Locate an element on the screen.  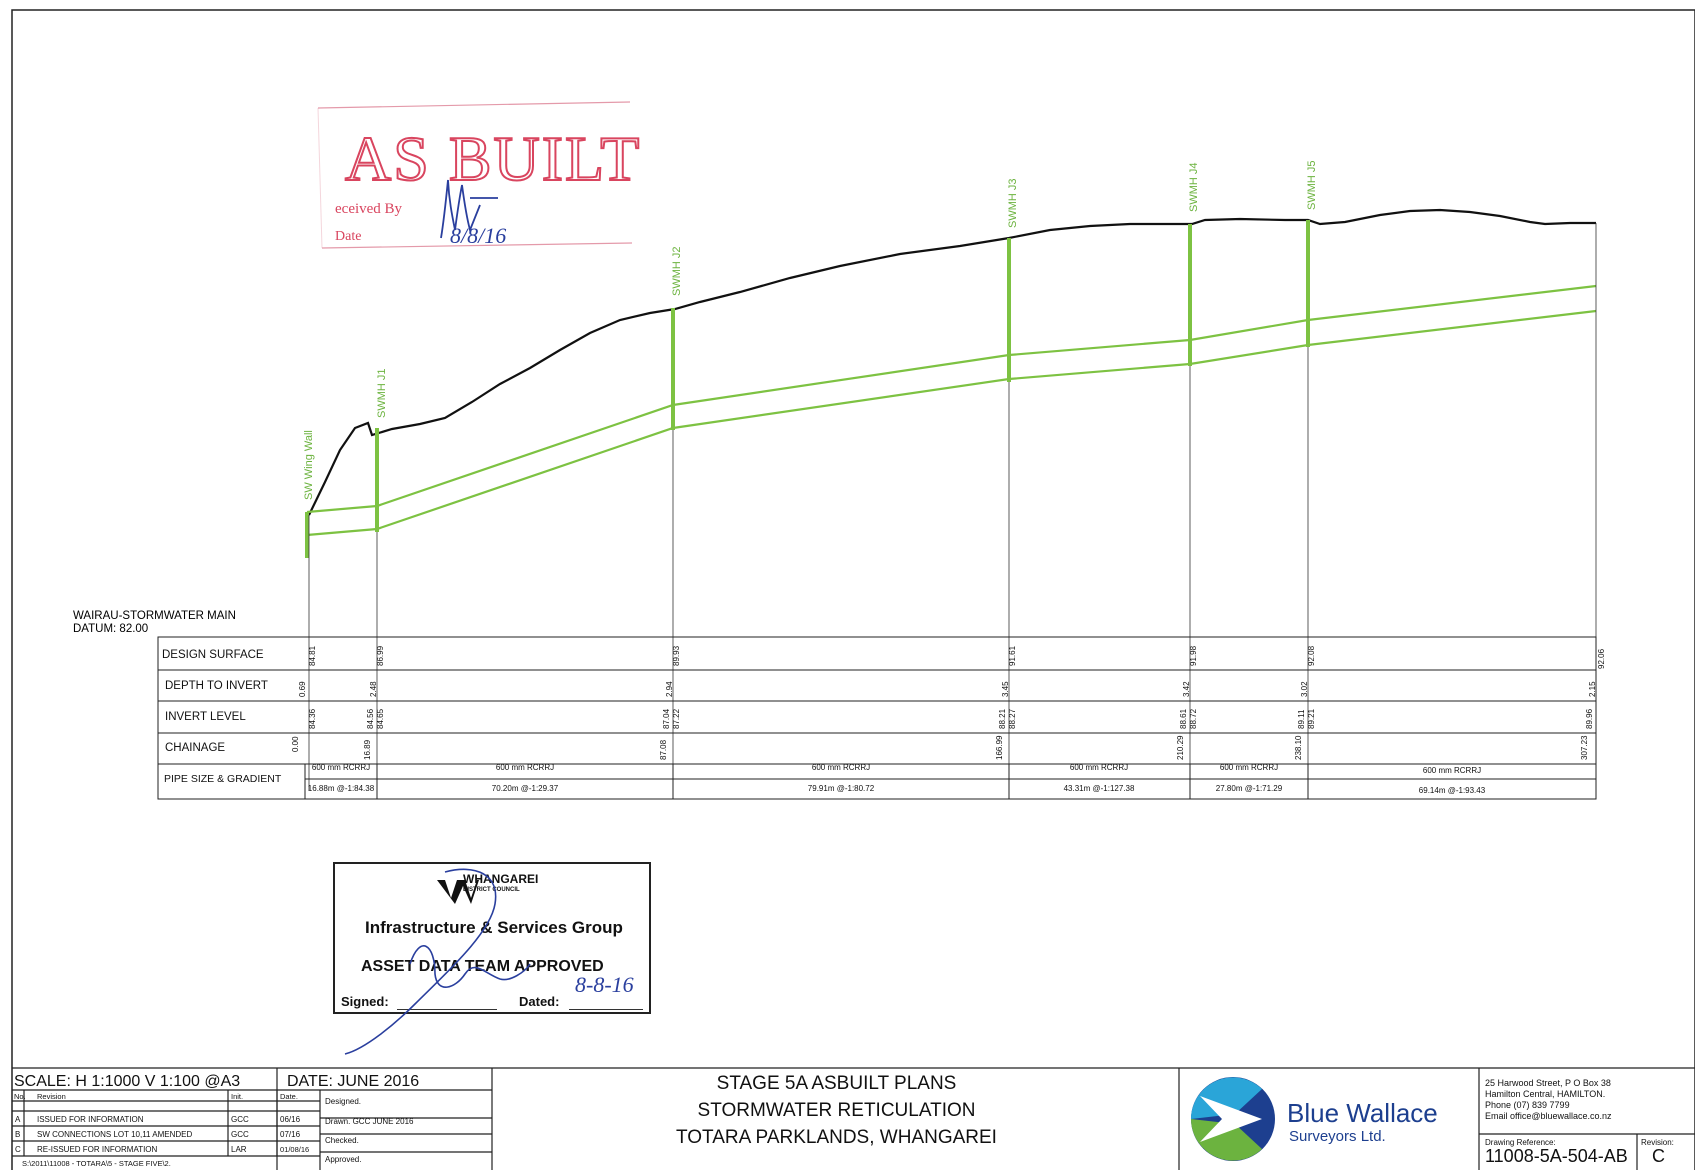
ch-1: 16.89 is located at coordinates (367, 749).